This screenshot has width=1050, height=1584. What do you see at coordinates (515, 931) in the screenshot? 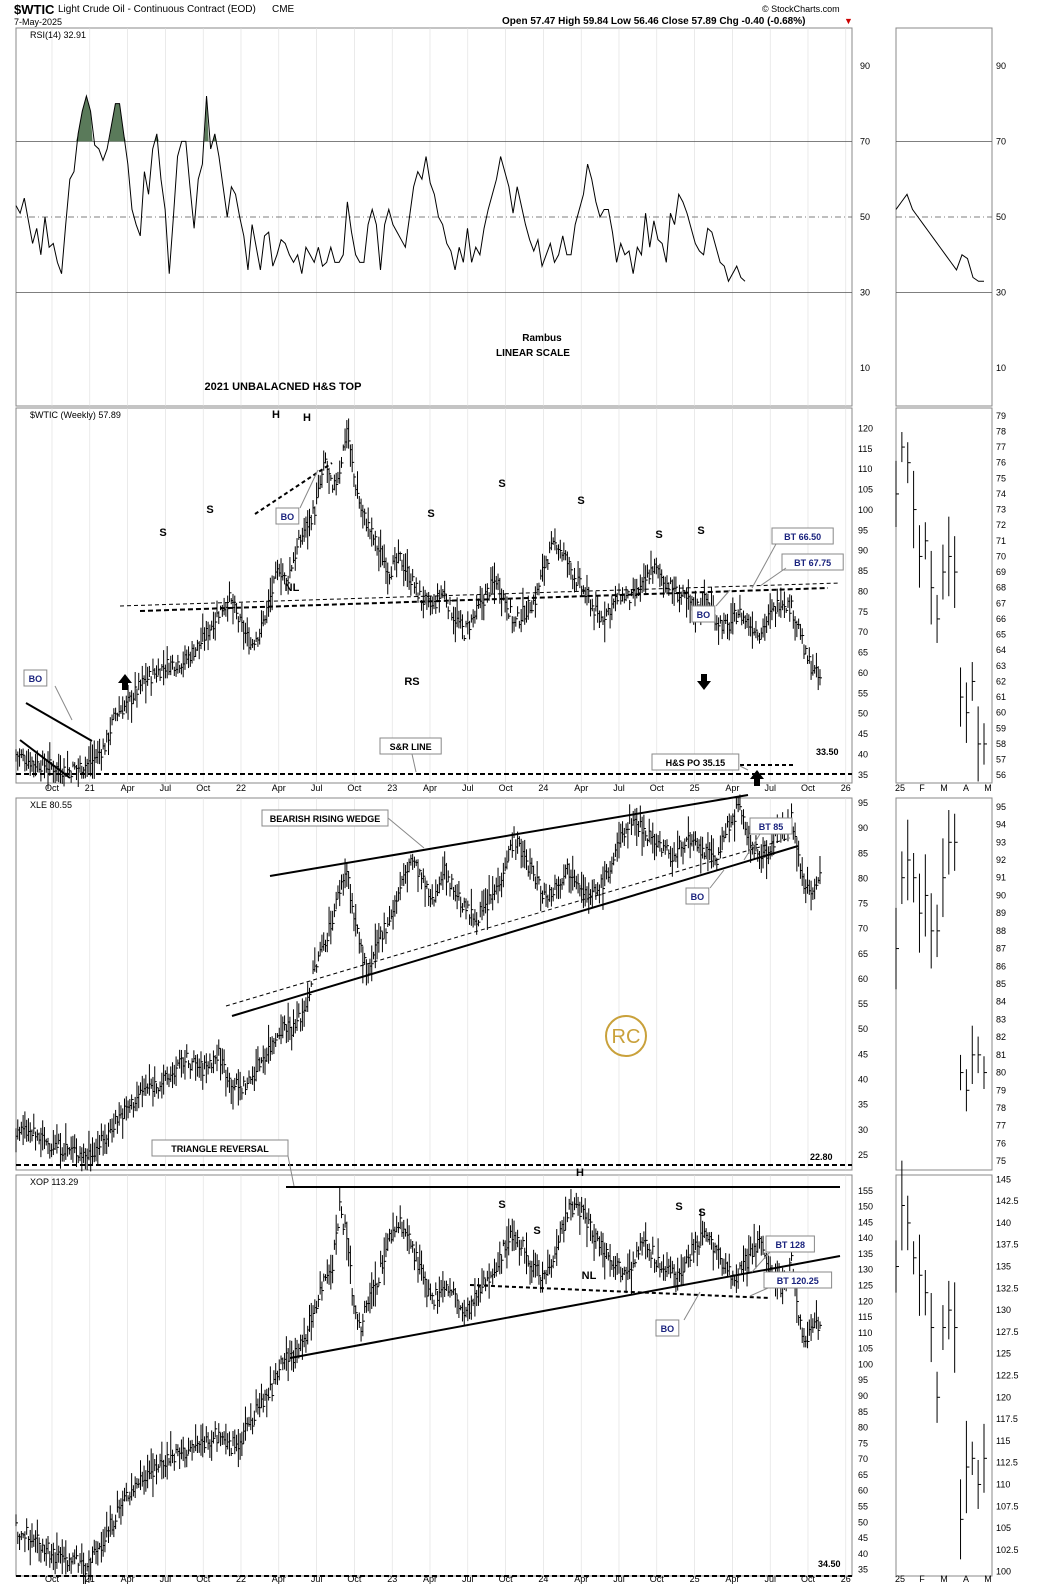
I see `wedge-lower-line` at bounding box center [515, 931].